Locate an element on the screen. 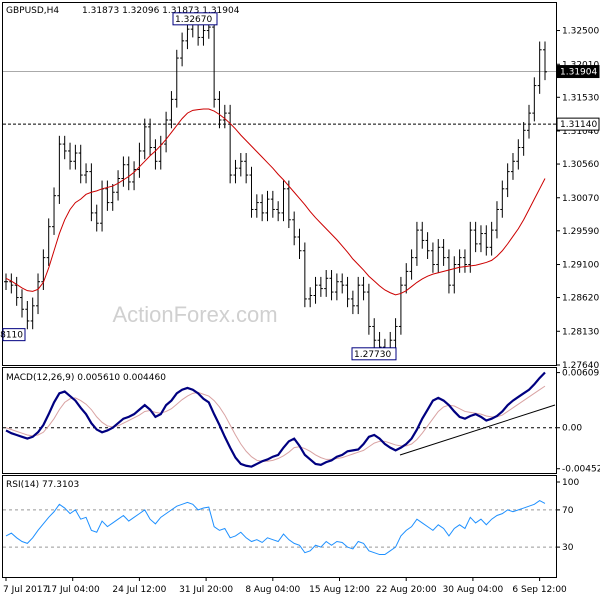 The height and width of the screenshot is (600, 600). rsi-tick-label: 100 is located at coordinates (570, 483).